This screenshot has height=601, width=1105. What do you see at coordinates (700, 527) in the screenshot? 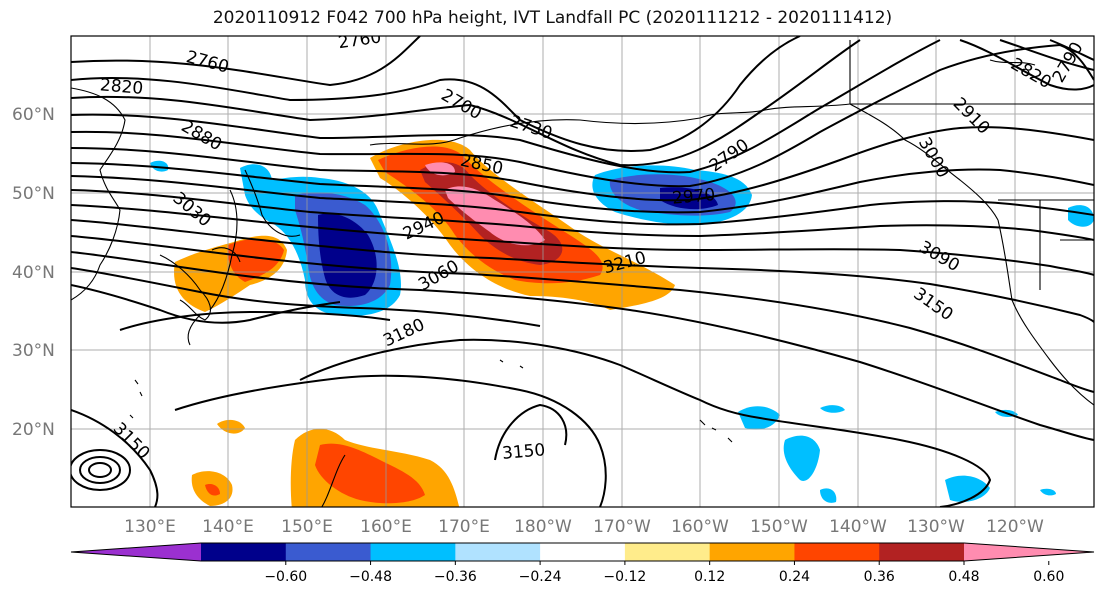
I see `lon-label: 160°W` at bounding box center [700, 527].